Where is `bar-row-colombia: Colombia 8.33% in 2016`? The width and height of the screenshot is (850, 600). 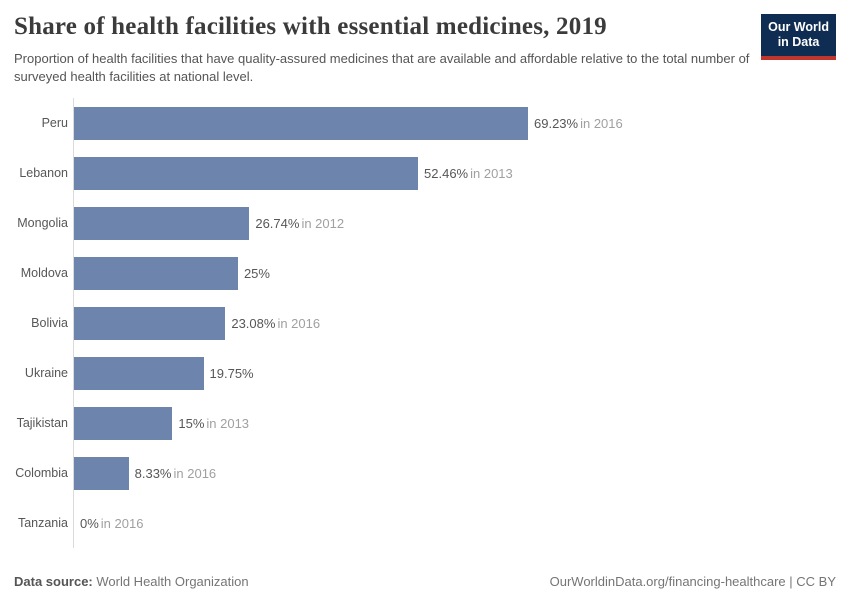
bar-row-colombia: Colombia 8.33% in 2016 is located at coordinates (425, 473).